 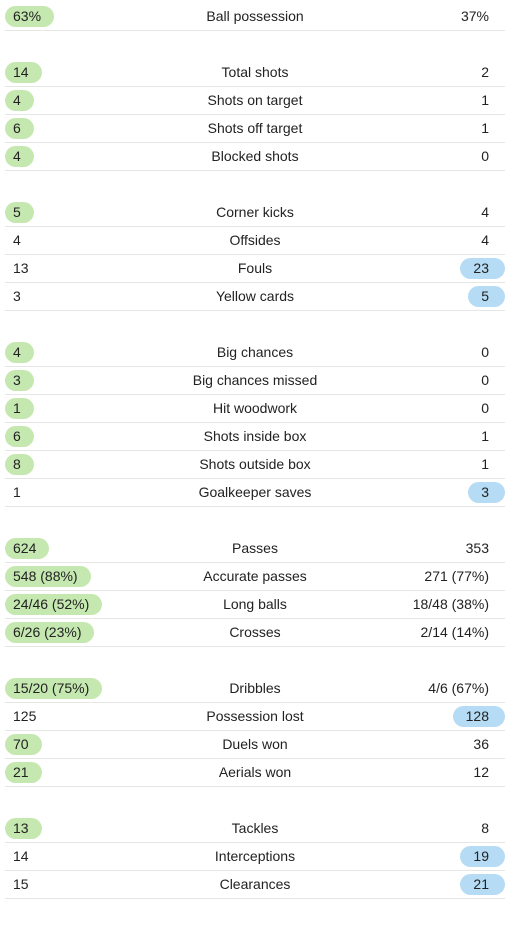 What do you see at coordinates (486, 828) in the screenshot?
I see `away-value-cell: 8` at bounding box center [486, 828].